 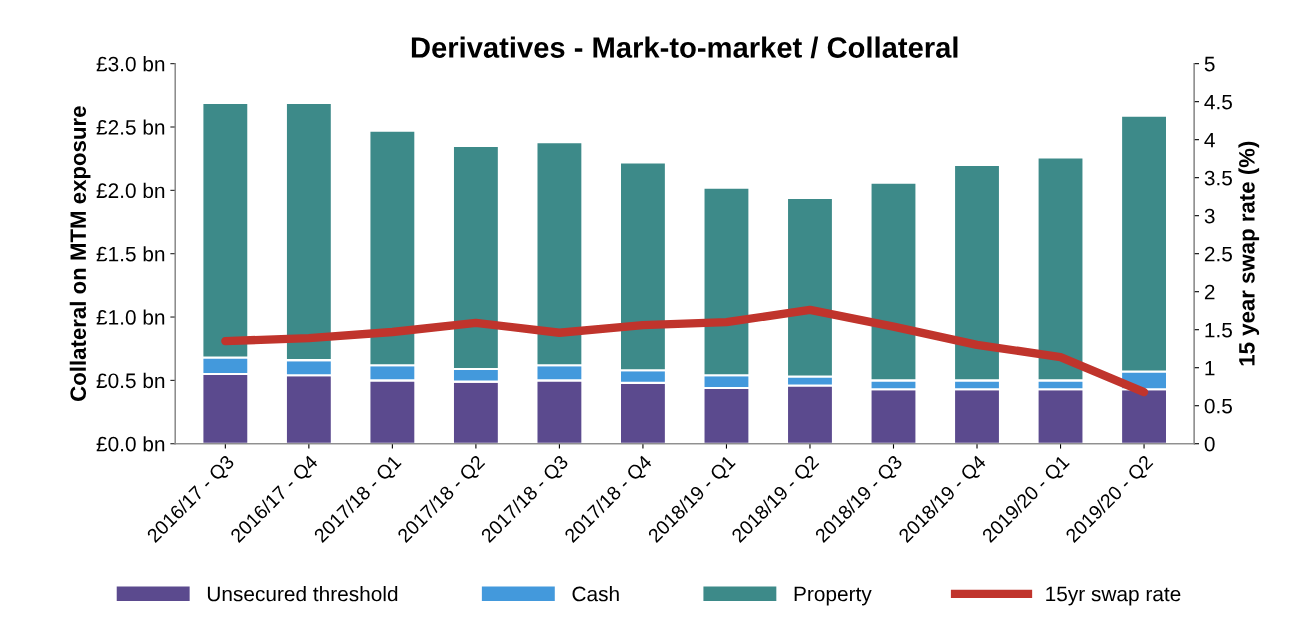 I want to click on y-tick-label: £1.5 bn, so click(x=130, y=254).